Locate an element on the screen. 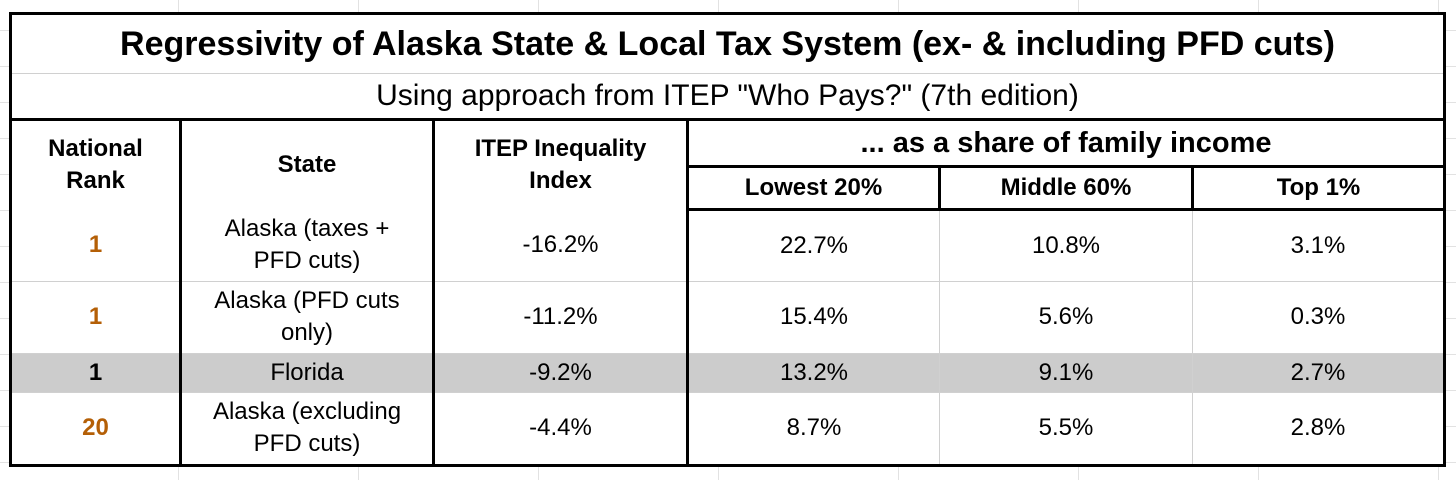  middle-cell: 9.1% is located at coordinates (1066, 373).